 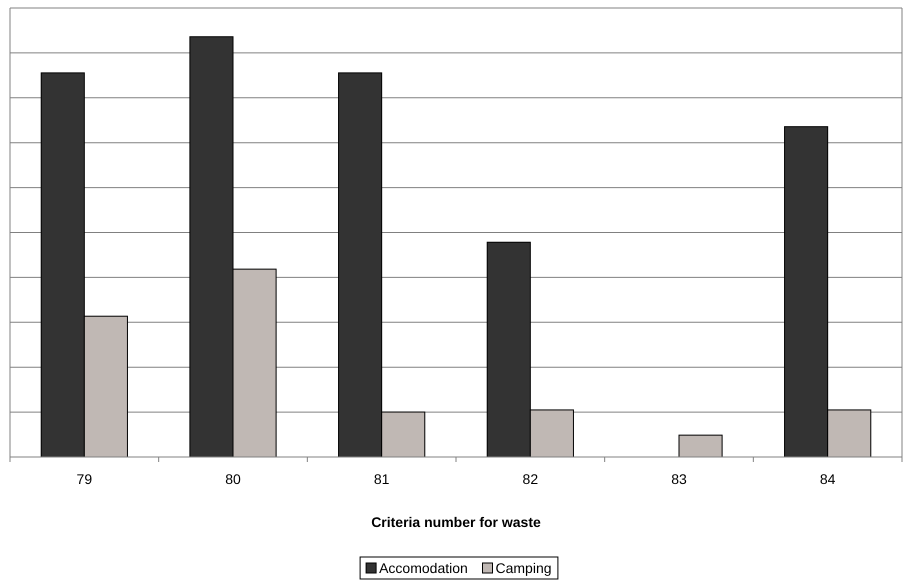 I want to click on x-tick-label: 81, so click(x=382, y=479).